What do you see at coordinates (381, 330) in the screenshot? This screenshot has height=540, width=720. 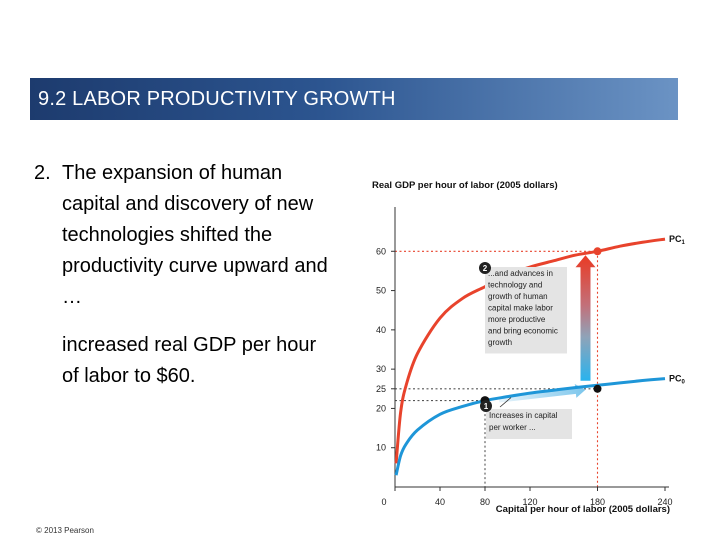 I see `y-tick-label: 40` at bounding box center [381, 330].